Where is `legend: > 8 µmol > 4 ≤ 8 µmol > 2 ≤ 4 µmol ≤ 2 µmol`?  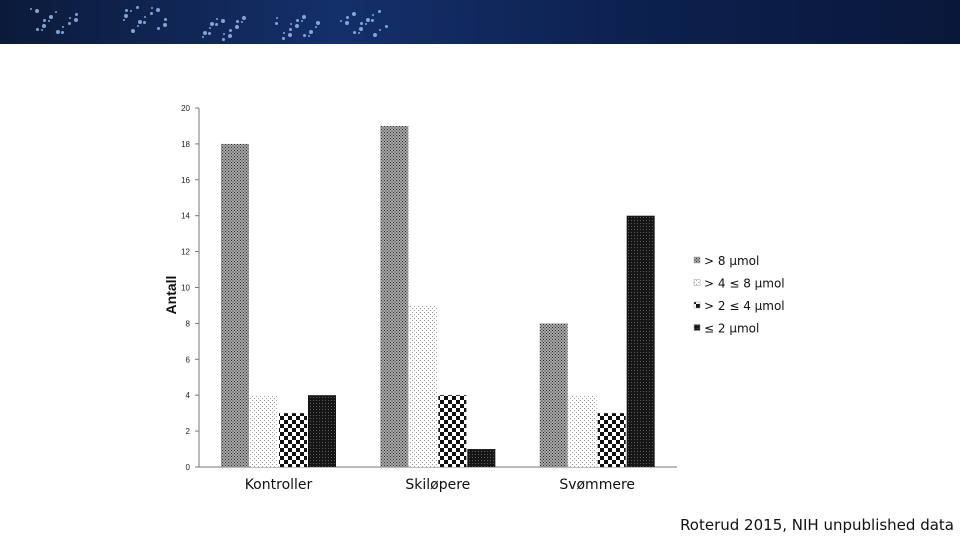 legend: > 8 µmol > 4 ≤ 8 µmol > 2 ≤ 4 µmol ≤ 2 µmol is located at coordinates (739, 295).